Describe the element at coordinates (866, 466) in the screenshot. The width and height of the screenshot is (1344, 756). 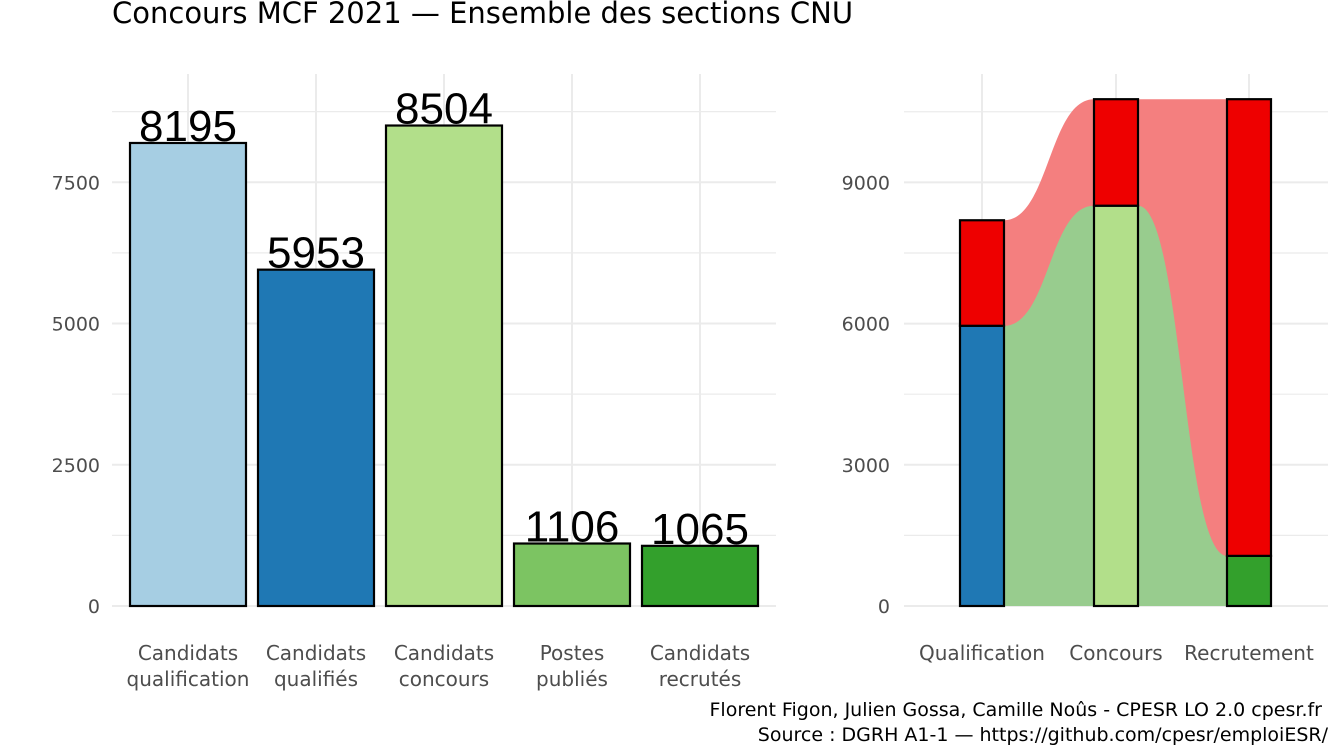
I see `y-tick-label: 3000` at that location.